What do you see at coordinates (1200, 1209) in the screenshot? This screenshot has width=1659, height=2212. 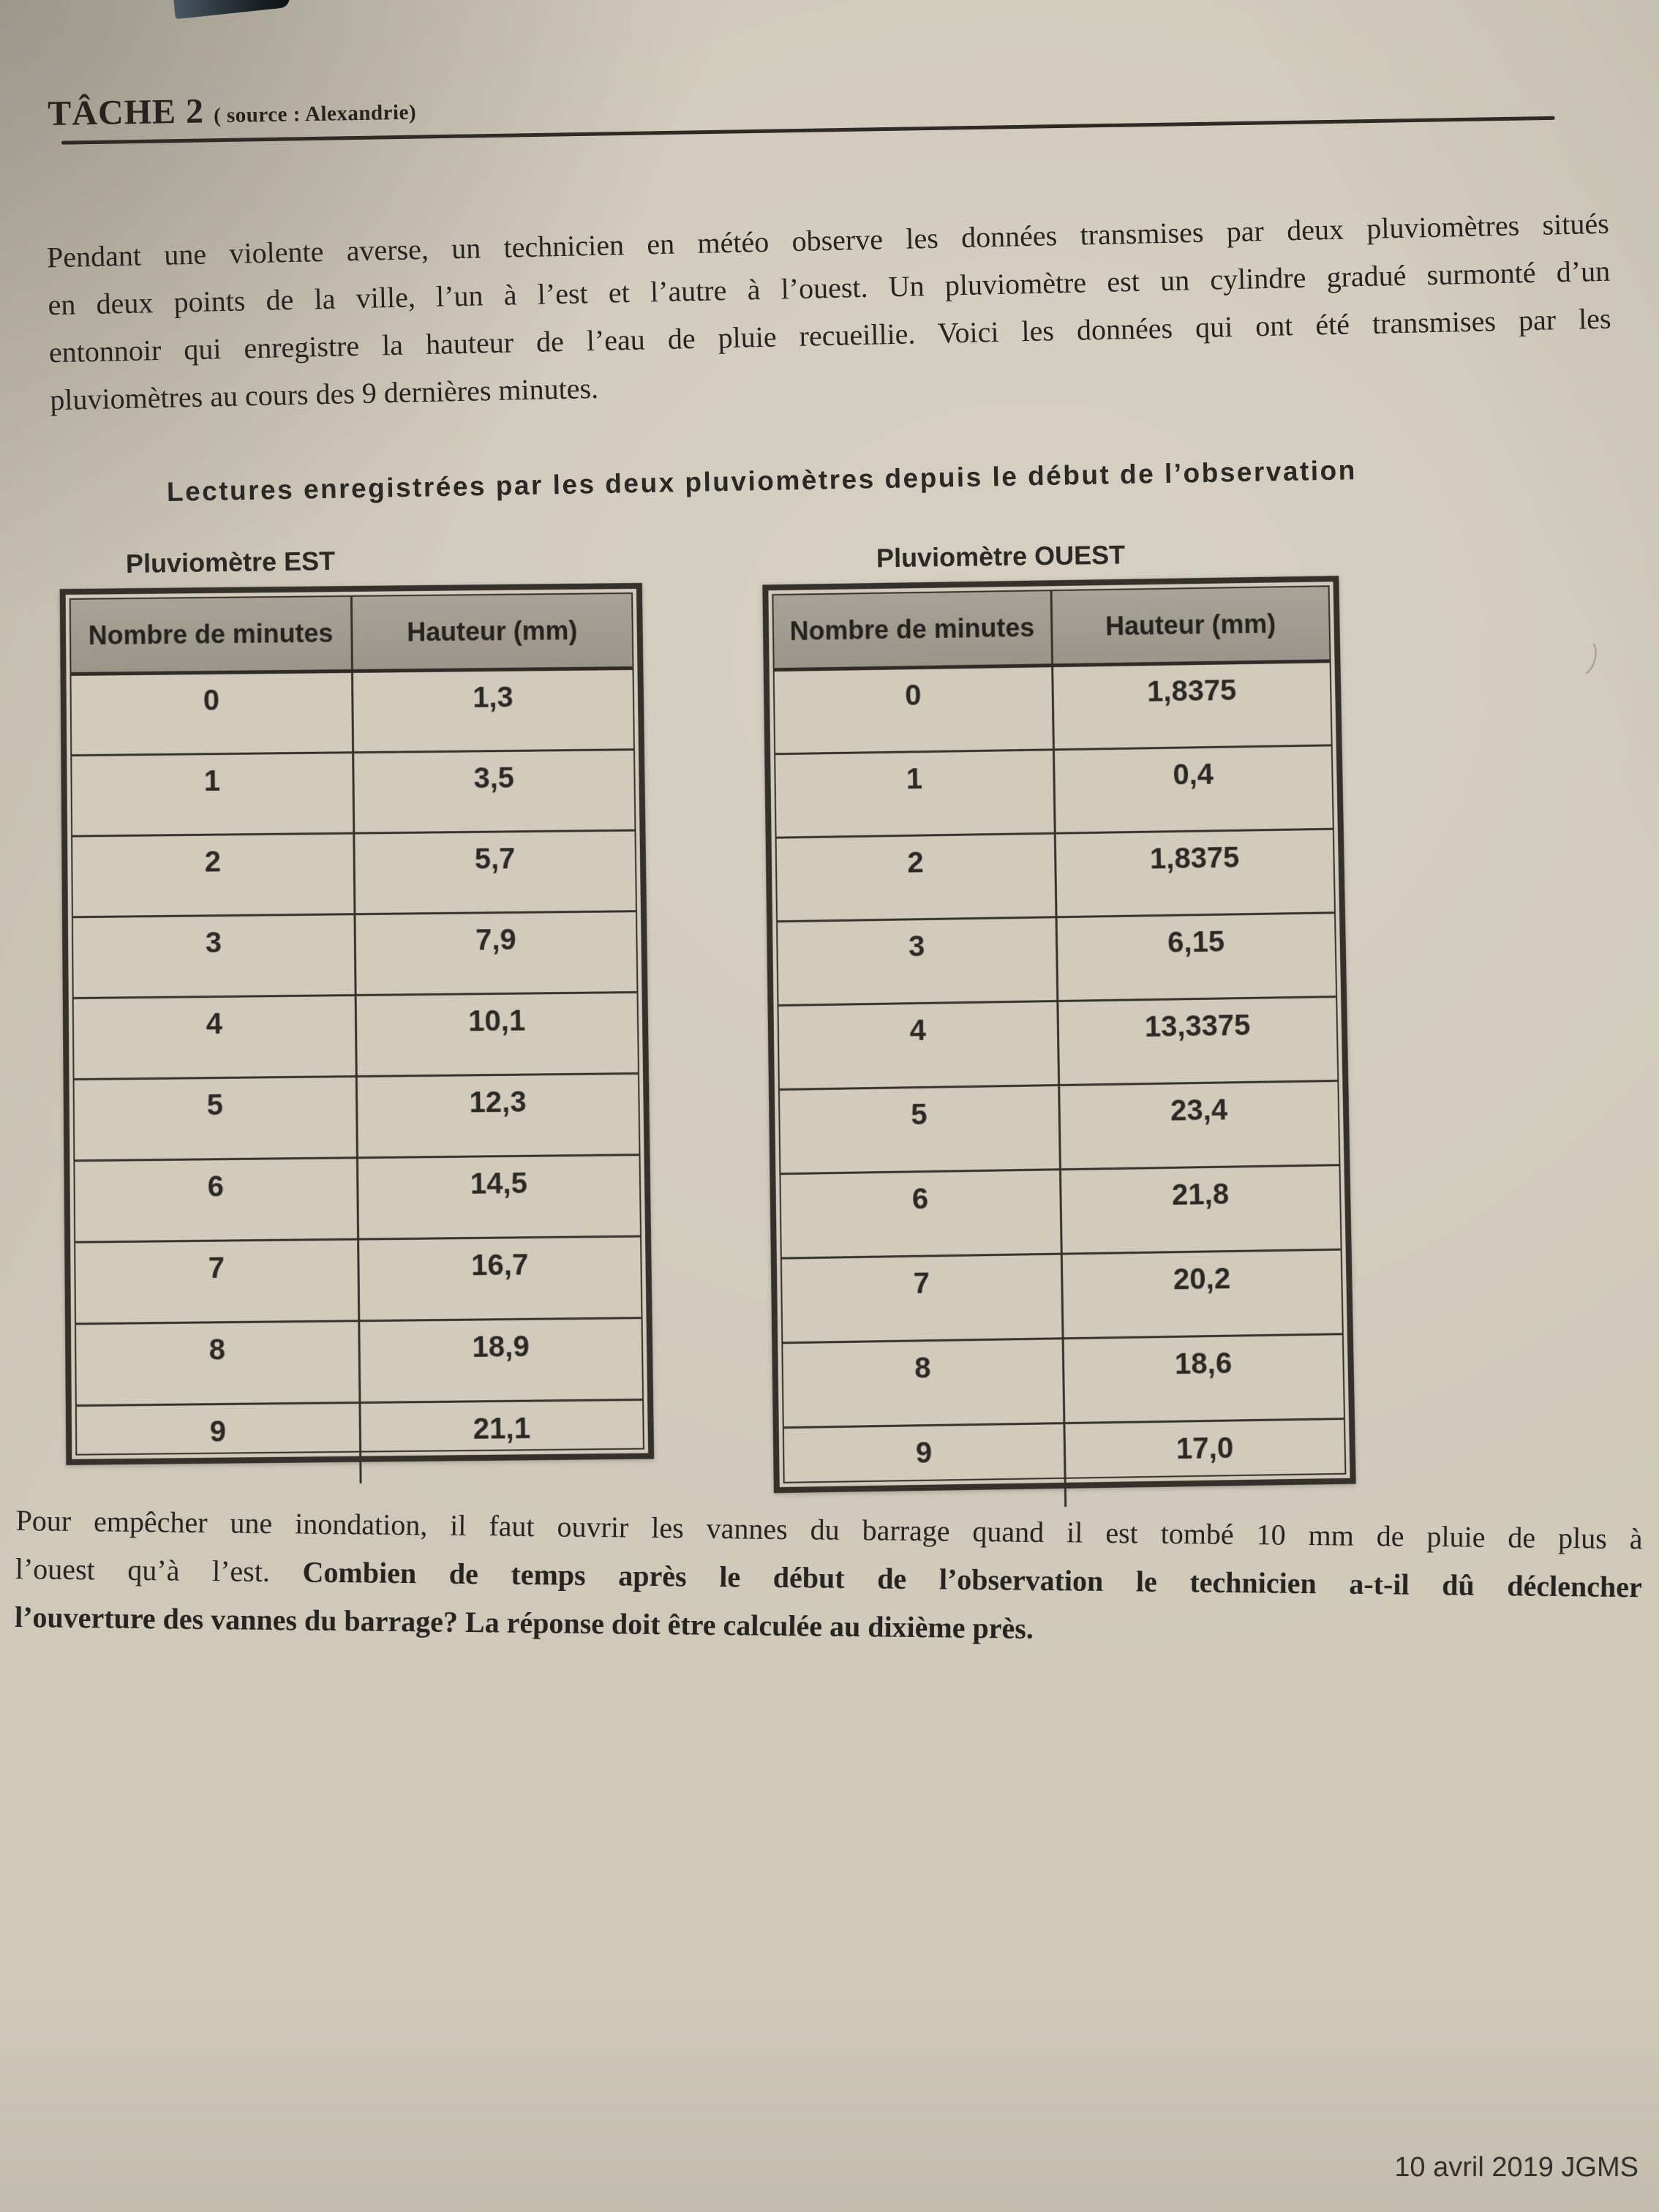 I see `table-cell: 21,8` at bounding box center [1200, 1209].